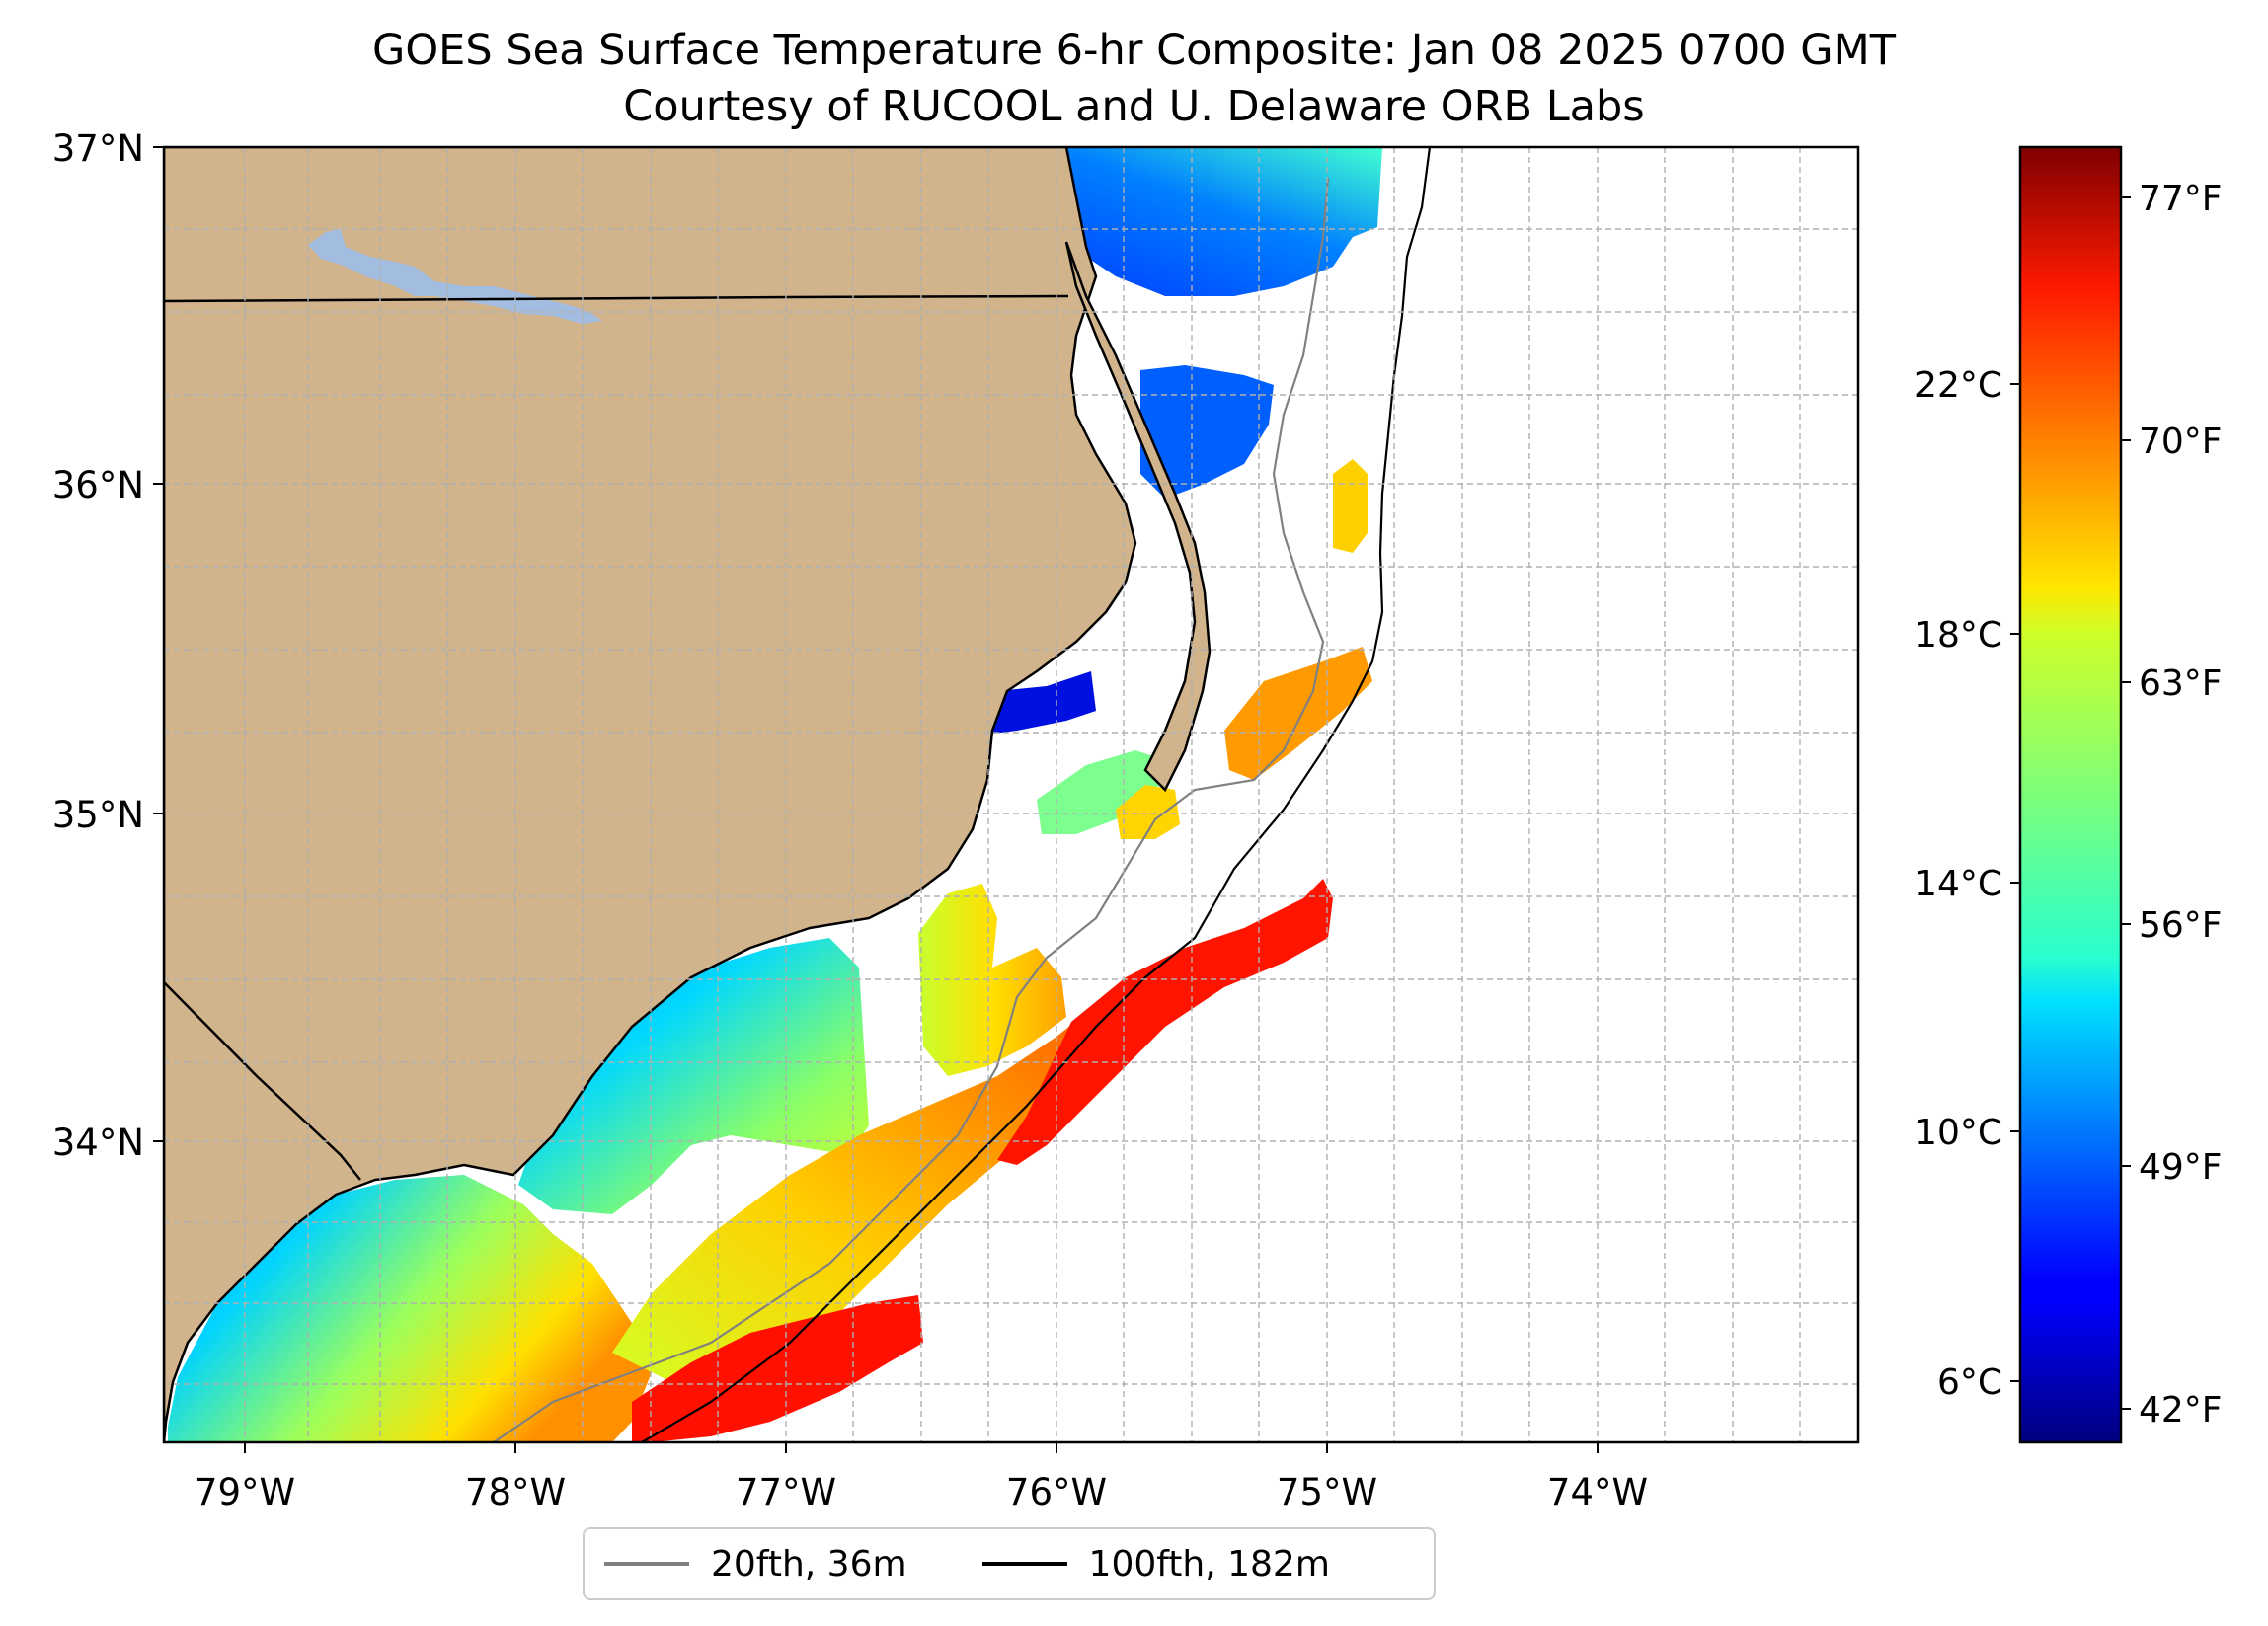 The image size is (2268, 1626). What do you see at coordinates (1327, 1492) in the screenshot?
I see `lon-tick-label: 75°W` at bounding box center [1327, 1492].